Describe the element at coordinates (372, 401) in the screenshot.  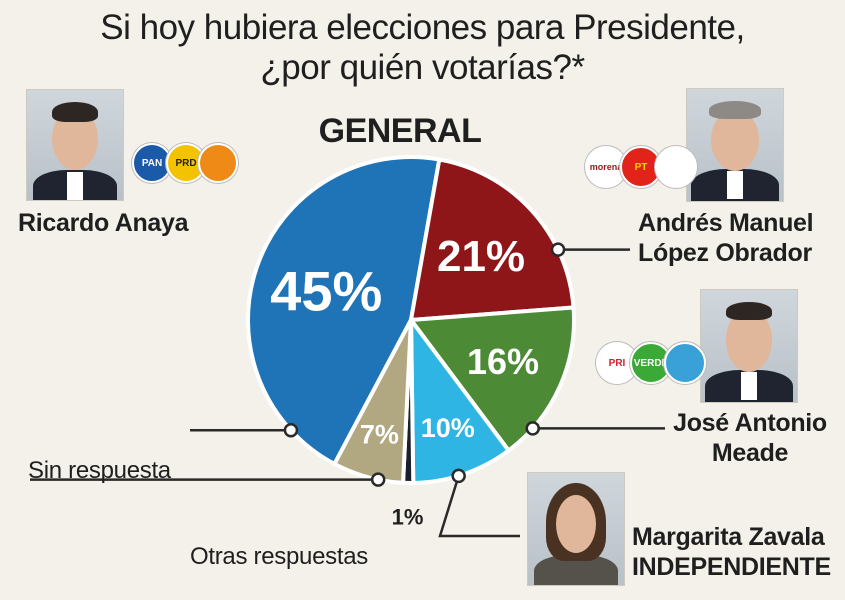
I see `slice-sin-respuesta` at that location.